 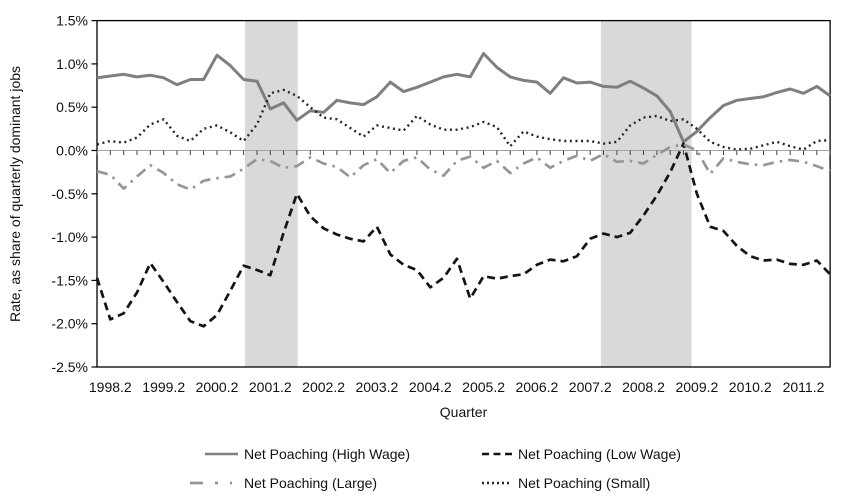 What do you see at coordinates (72, 107) in the screenshot?
I see `y-tick-label: 0.5%` at bounding box center [72, 107].